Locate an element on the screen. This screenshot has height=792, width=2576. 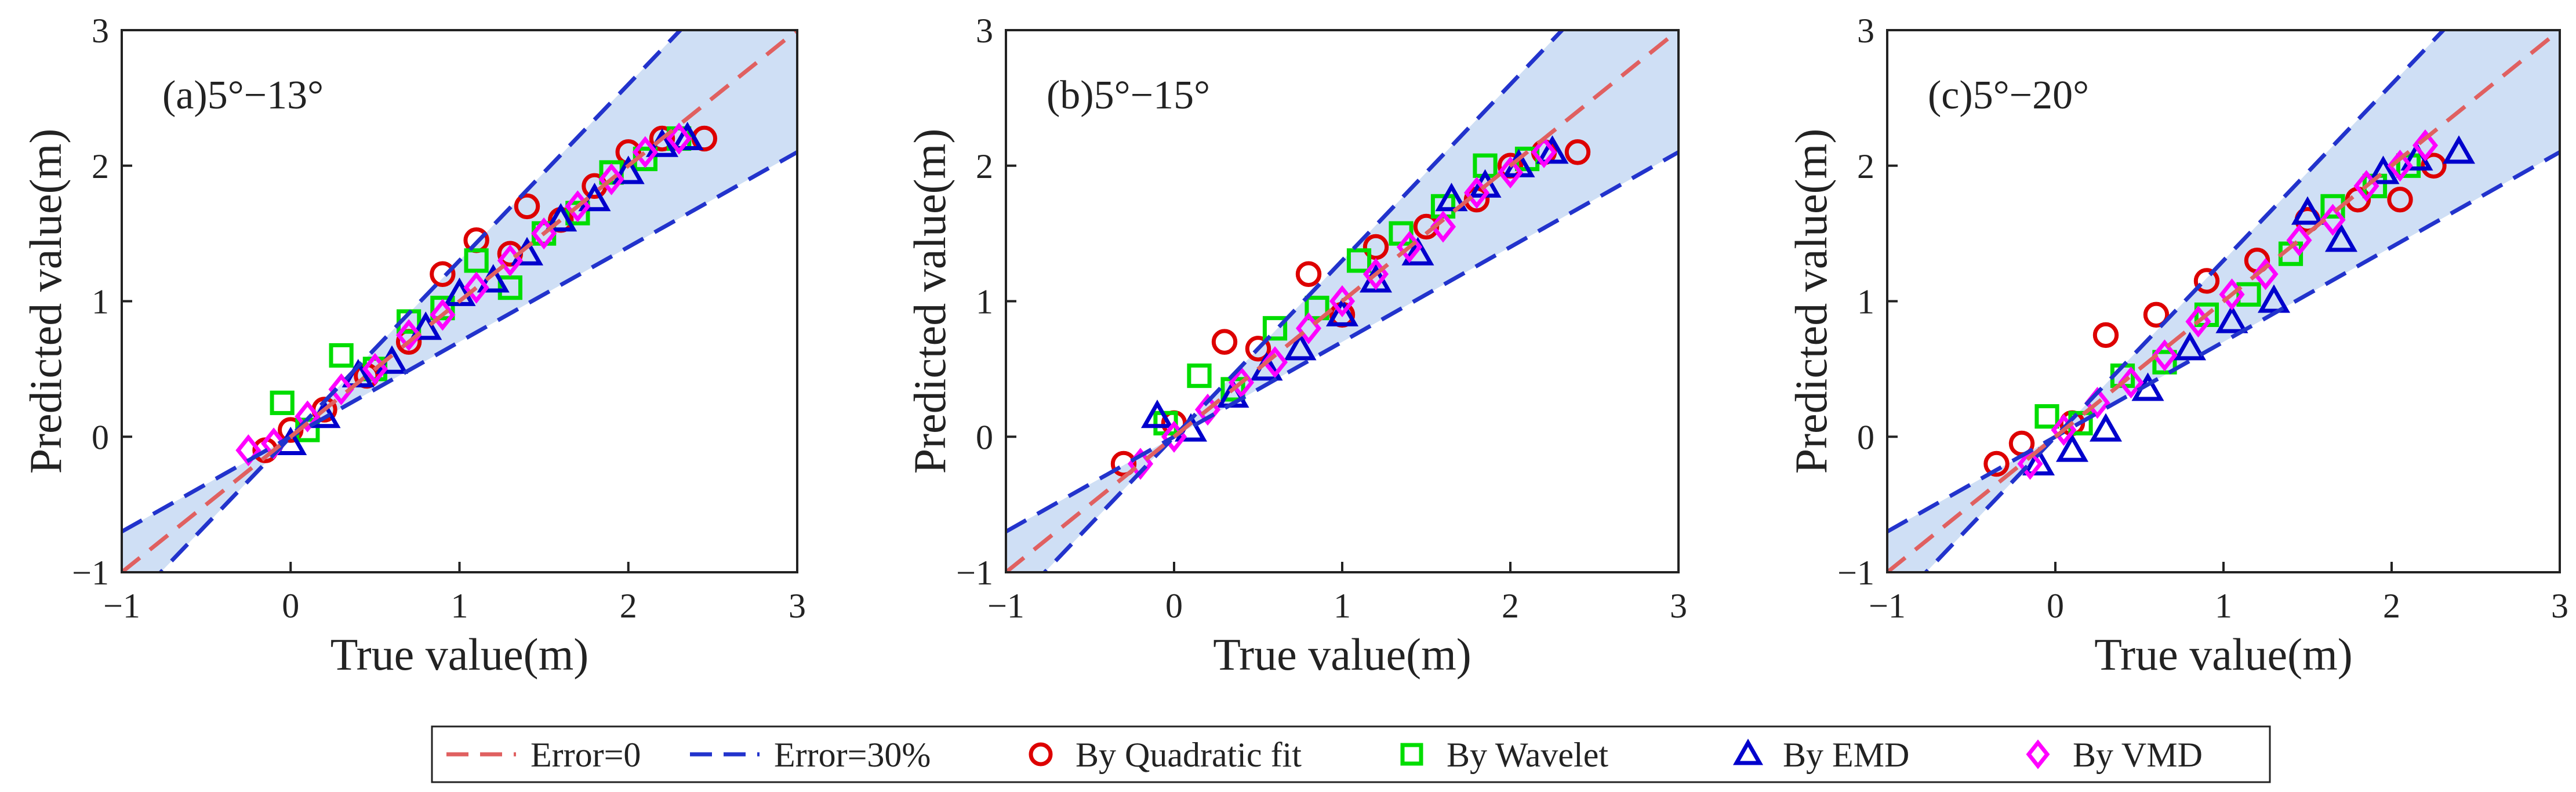
legend-label: By Wavelet is located at coordinates (1527, 755).